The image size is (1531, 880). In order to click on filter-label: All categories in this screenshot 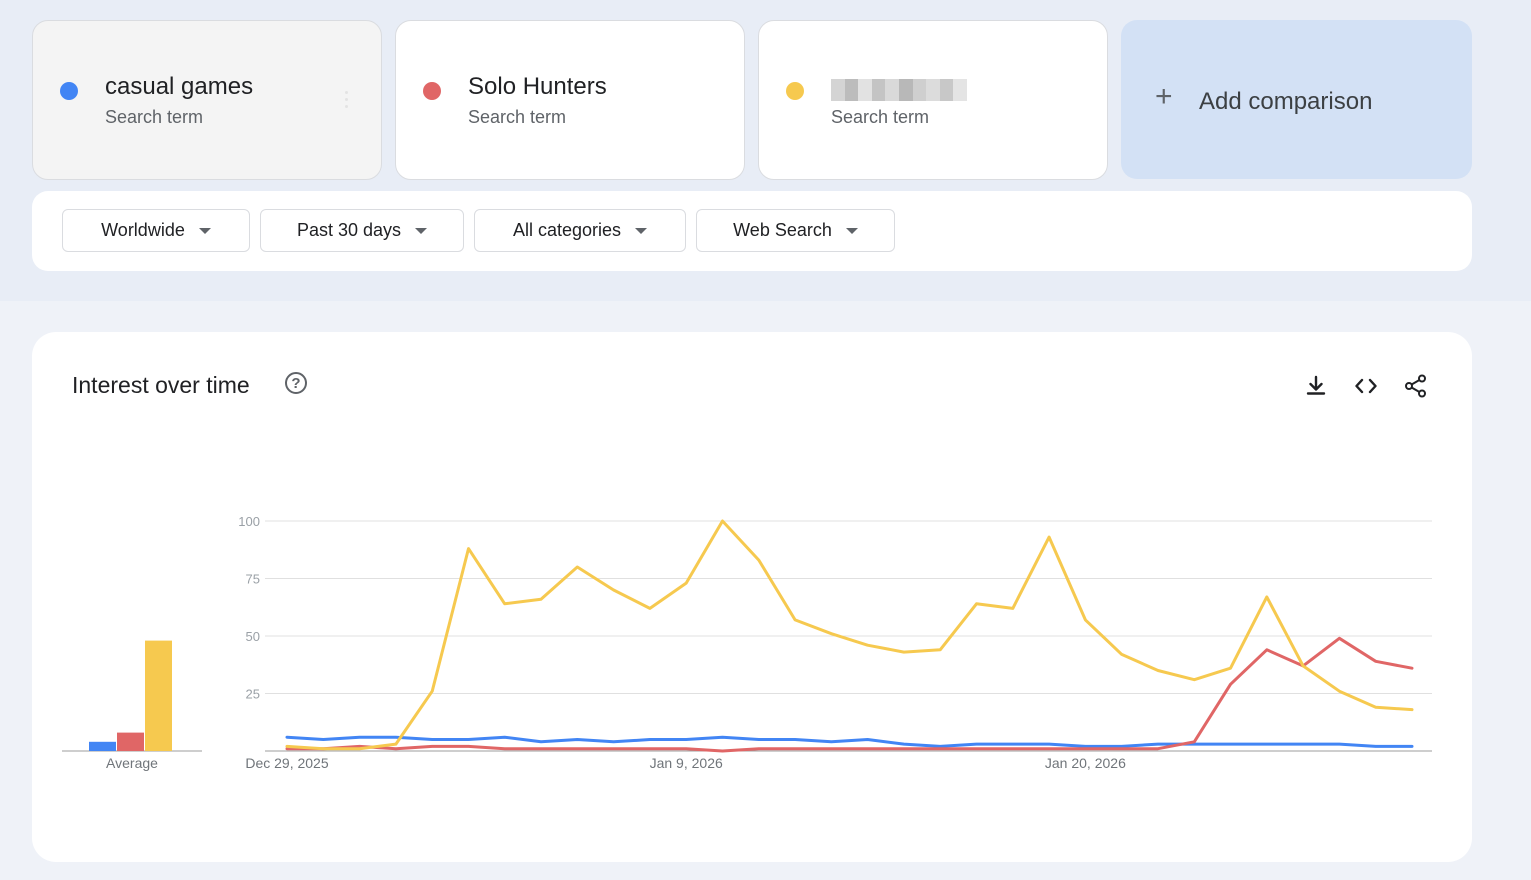, I will do `click(567, 230)`.